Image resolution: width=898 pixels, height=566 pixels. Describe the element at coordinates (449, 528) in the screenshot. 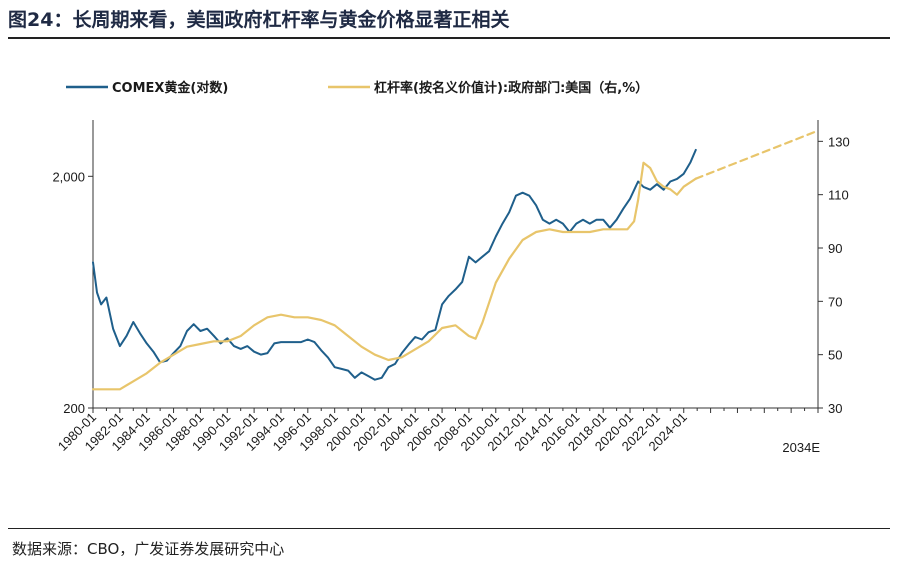

I see `footer-divider` at that location.